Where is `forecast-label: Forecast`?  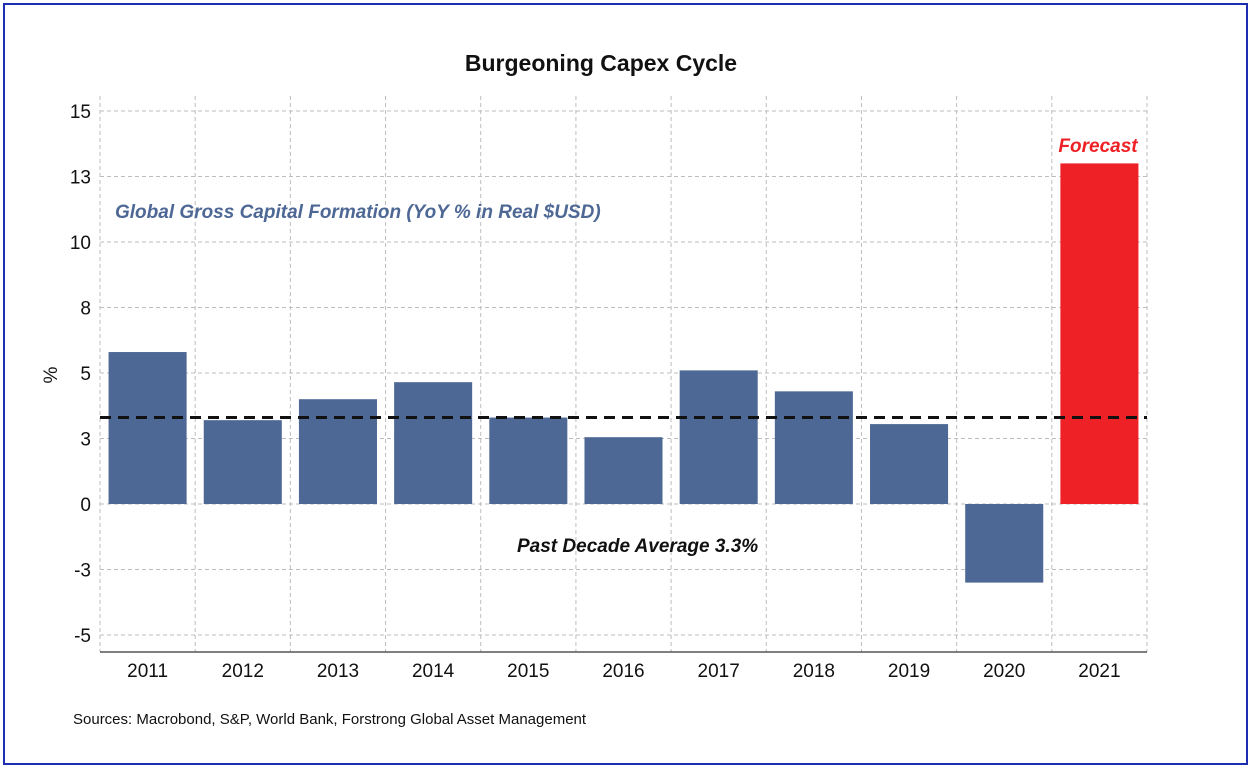 forecast-label: Forecast is located at coordinates (1098, 146).